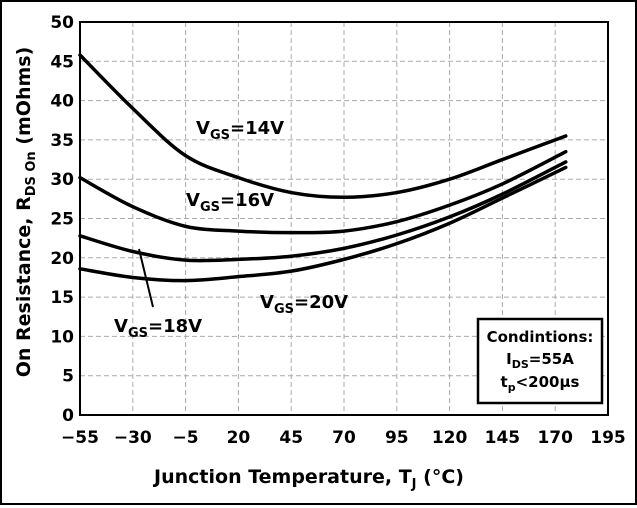 Image resolution: width=637 pixels, height=508 pixels. I want to click on conditions-box: Condintions: IDS=55A tp<200µs, so click(540, 361).